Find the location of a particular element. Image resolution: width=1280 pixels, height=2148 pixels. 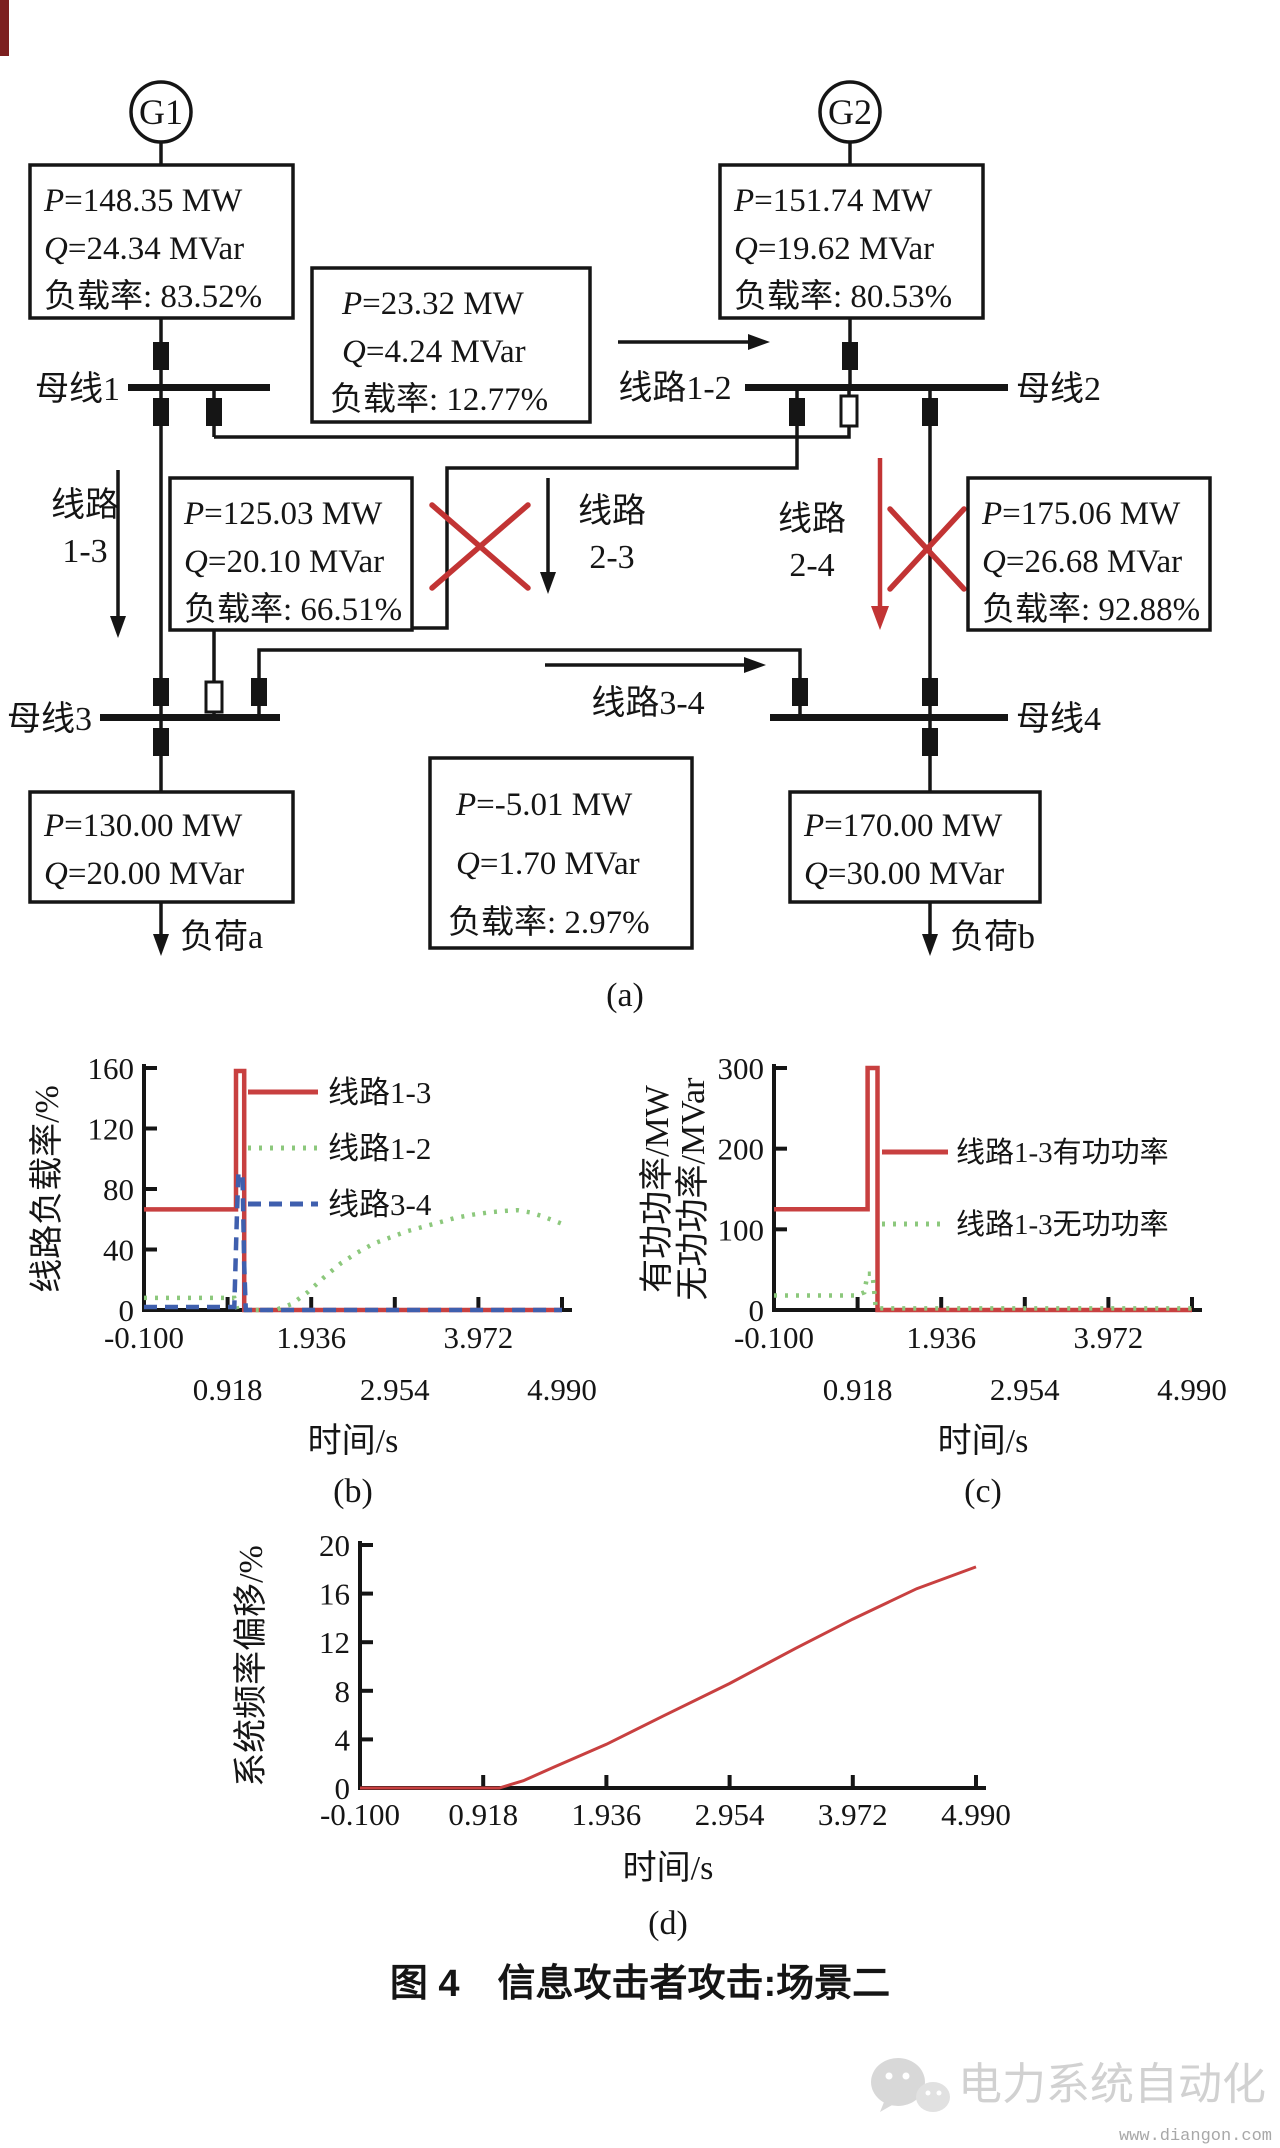

chart-c-ylabel: 无功功率/MVar is located at coordinates (693, 1189).